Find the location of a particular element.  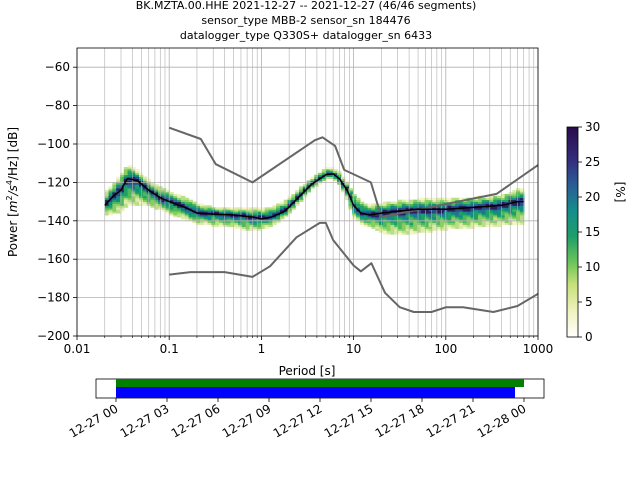

timeline-tick-label: 12-27 21 is located at coordinates (451, 420).